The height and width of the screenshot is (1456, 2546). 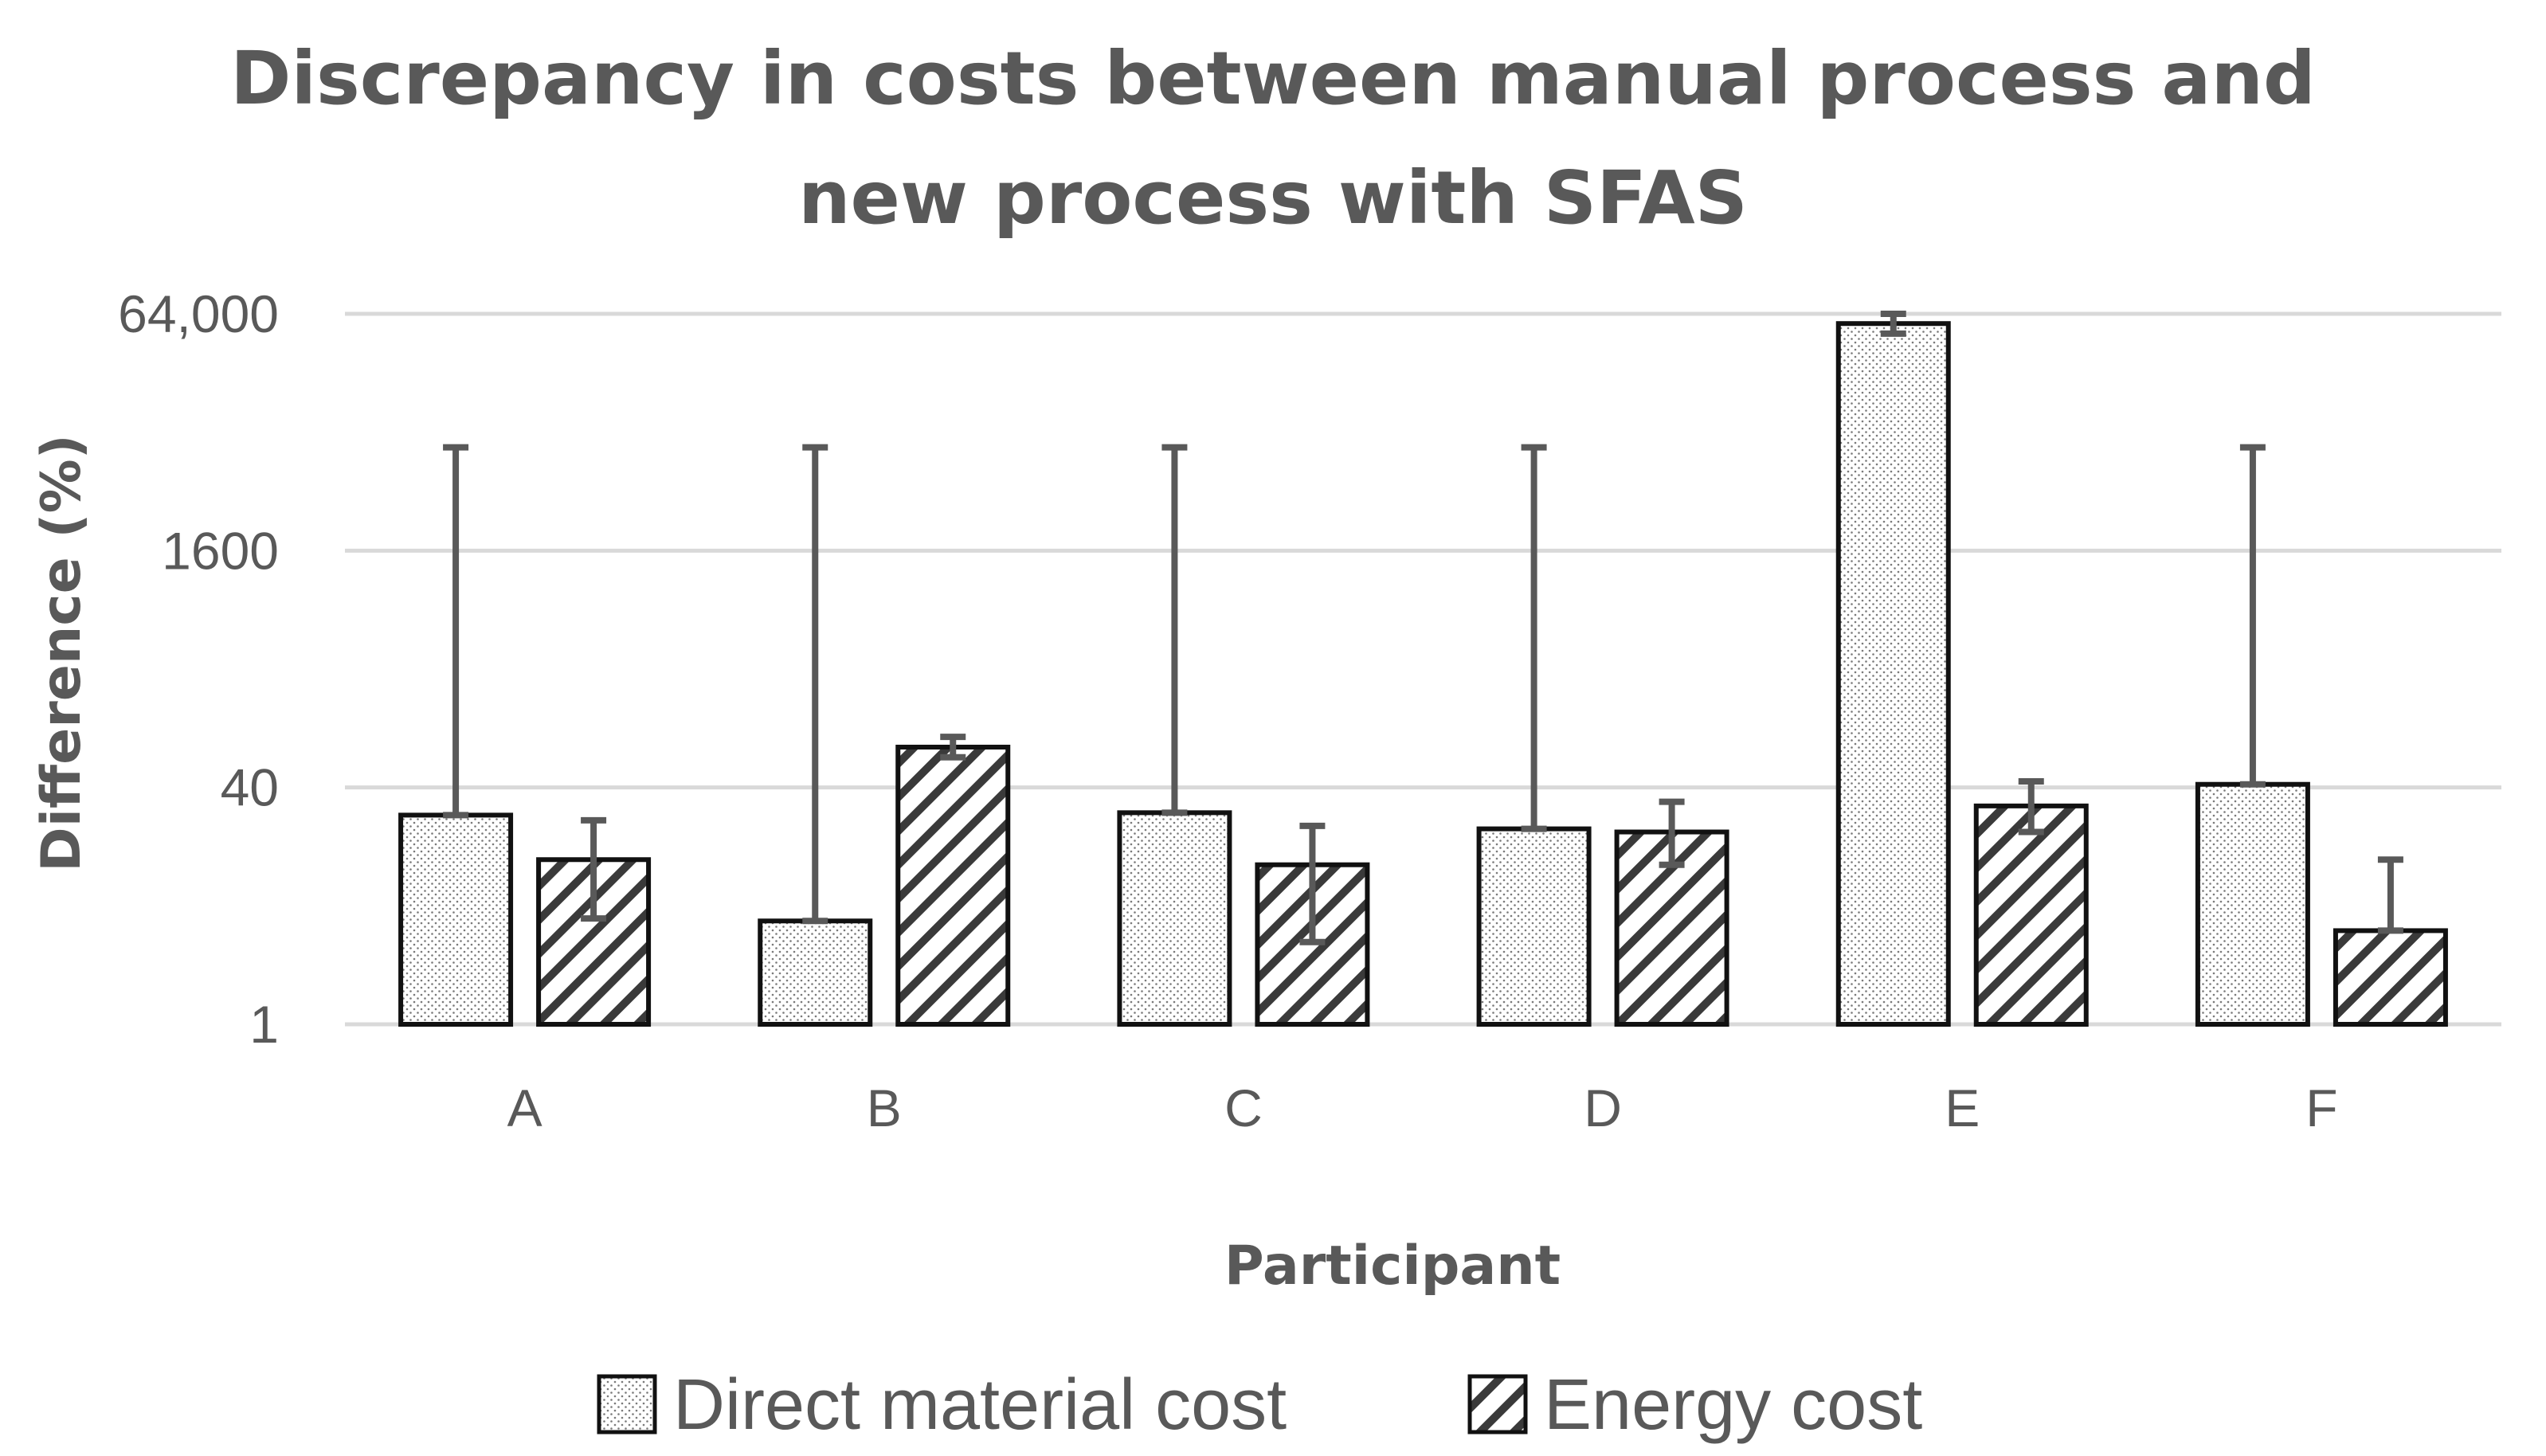 I want to click on bar-direct-material-E, so click(x=1893, y=674).